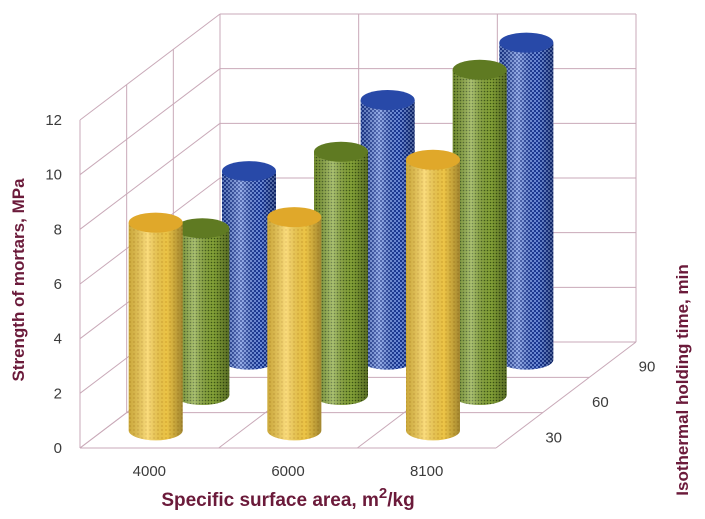  Describe the element at coordinates (383, 493) in the screenshot. I see `x-axis-title-superscript: 2` at that location.